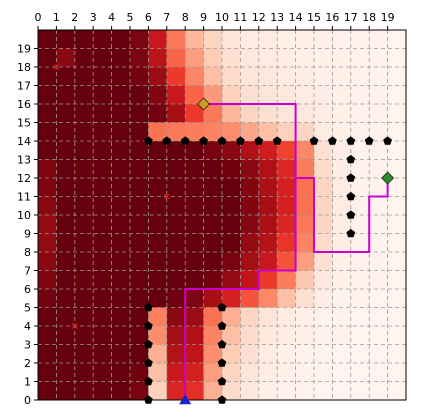 Image resolution: width=427 pixels, height=420 pixels. What do you see at coordinates (166, 17) in the screenshot?
I see `x-tick-label: 7` at bounding box center [166, 17].